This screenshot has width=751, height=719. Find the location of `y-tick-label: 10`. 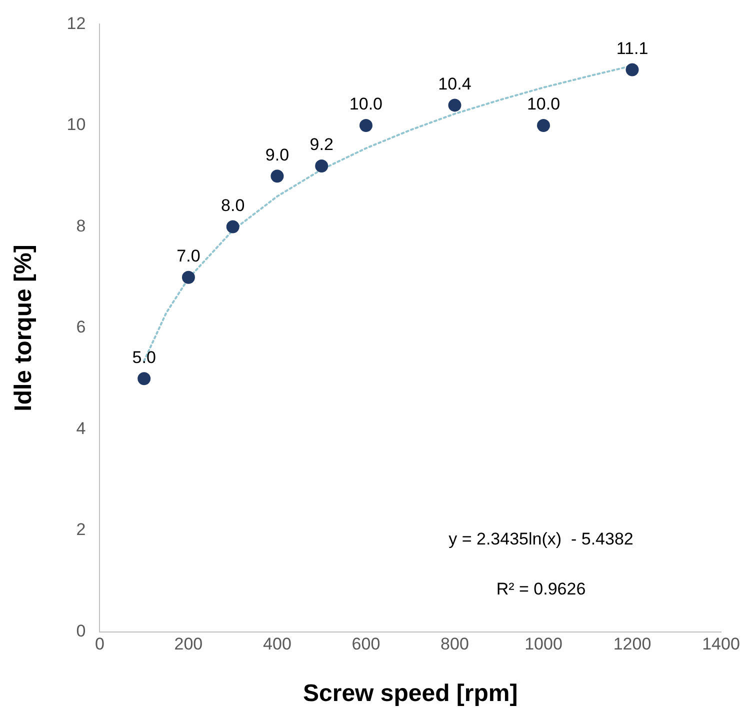

y-tick-label: 10 is located at coordinates (76, 124).